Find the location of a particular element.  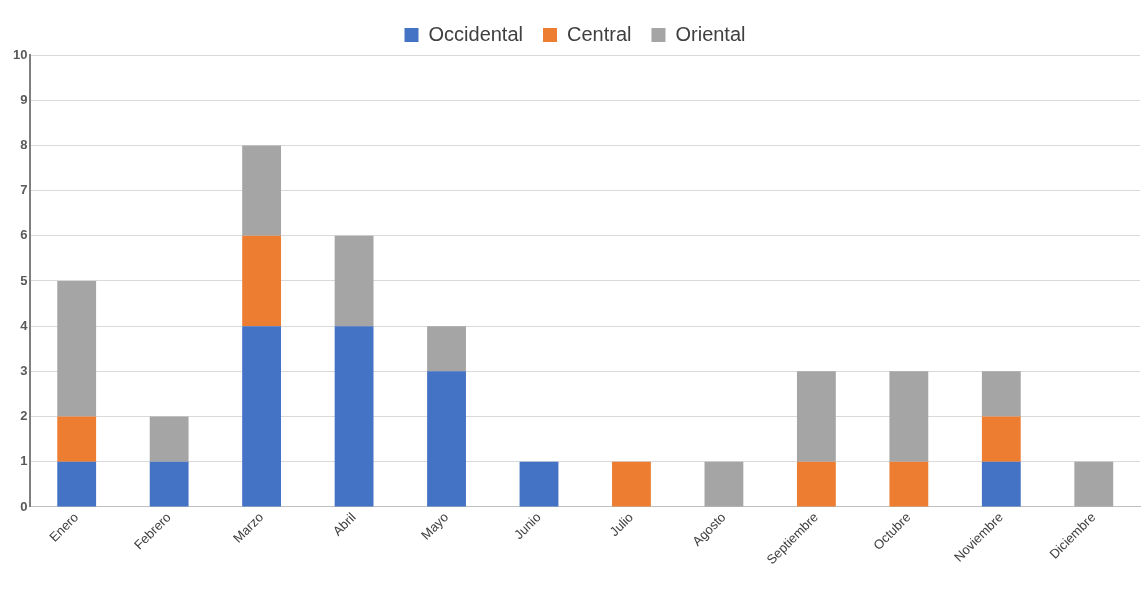

y-tick-label: 0 is located at coordinates (24, 506).